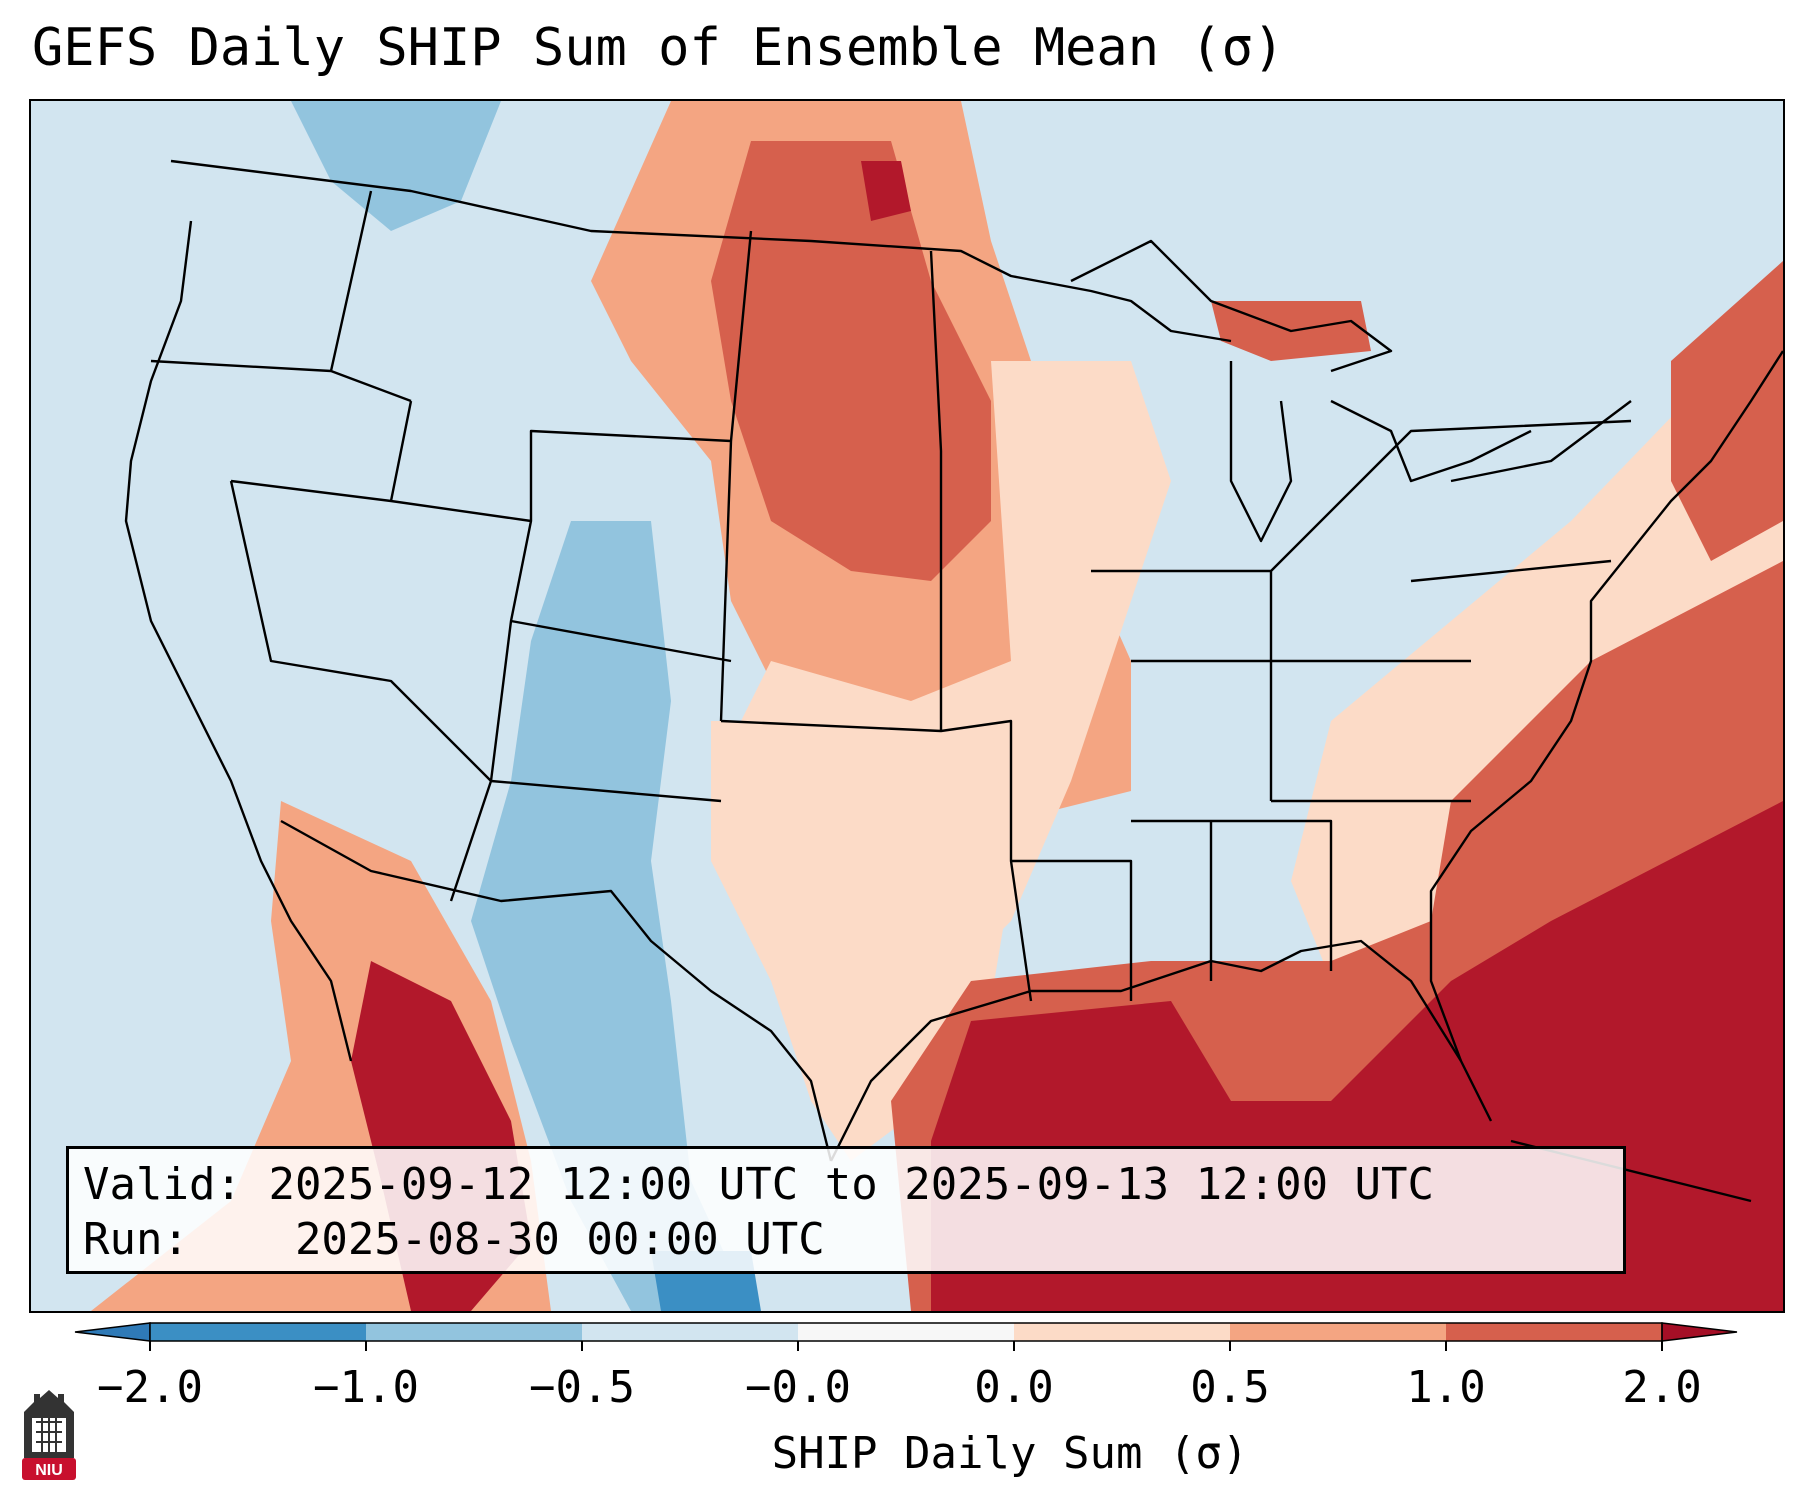  I want to click on colorbar-swatches, so click(906, 1336).